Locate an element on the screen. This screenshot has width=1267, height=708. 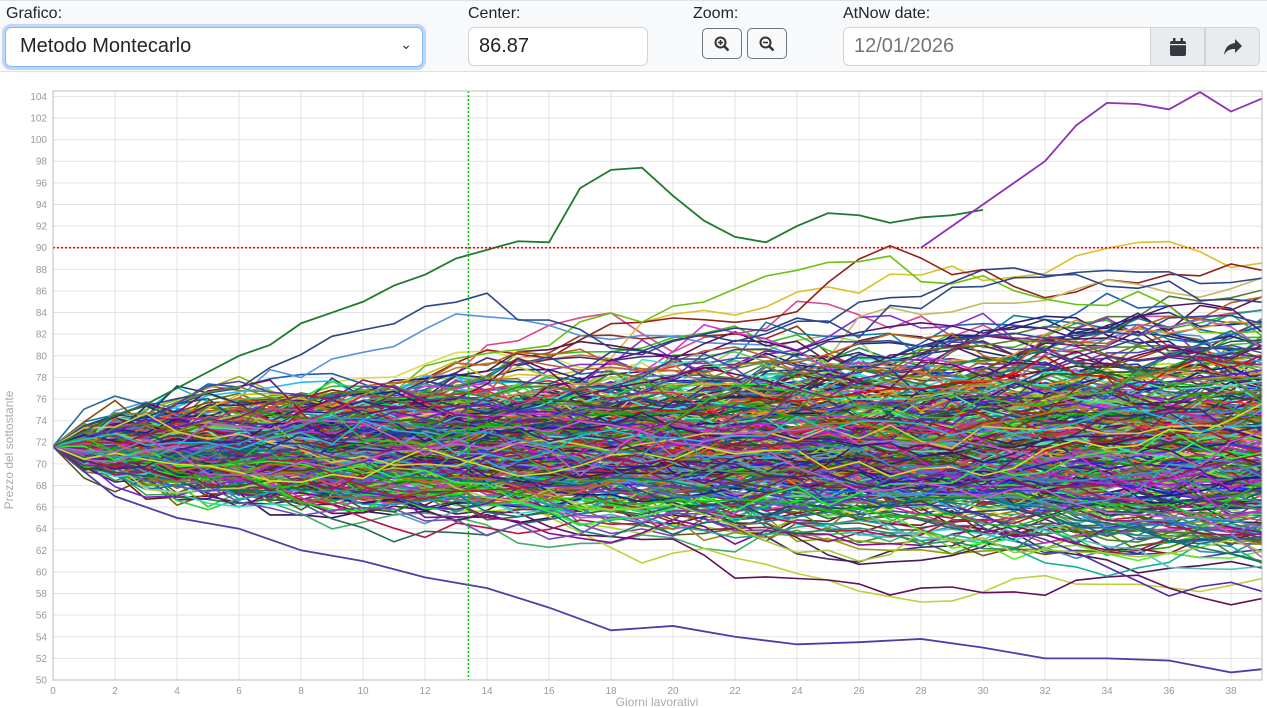
x-tick-label: 26 is located at coordinates (859, 691).